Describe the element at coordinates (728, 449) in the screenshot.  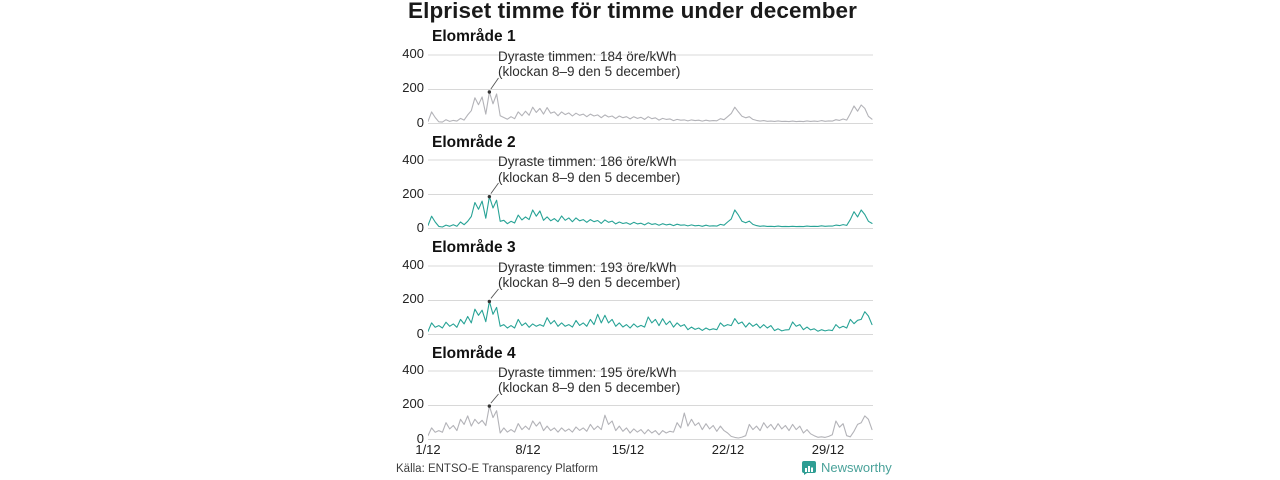
I see `x-tick-22-12: 22/12` at that location.